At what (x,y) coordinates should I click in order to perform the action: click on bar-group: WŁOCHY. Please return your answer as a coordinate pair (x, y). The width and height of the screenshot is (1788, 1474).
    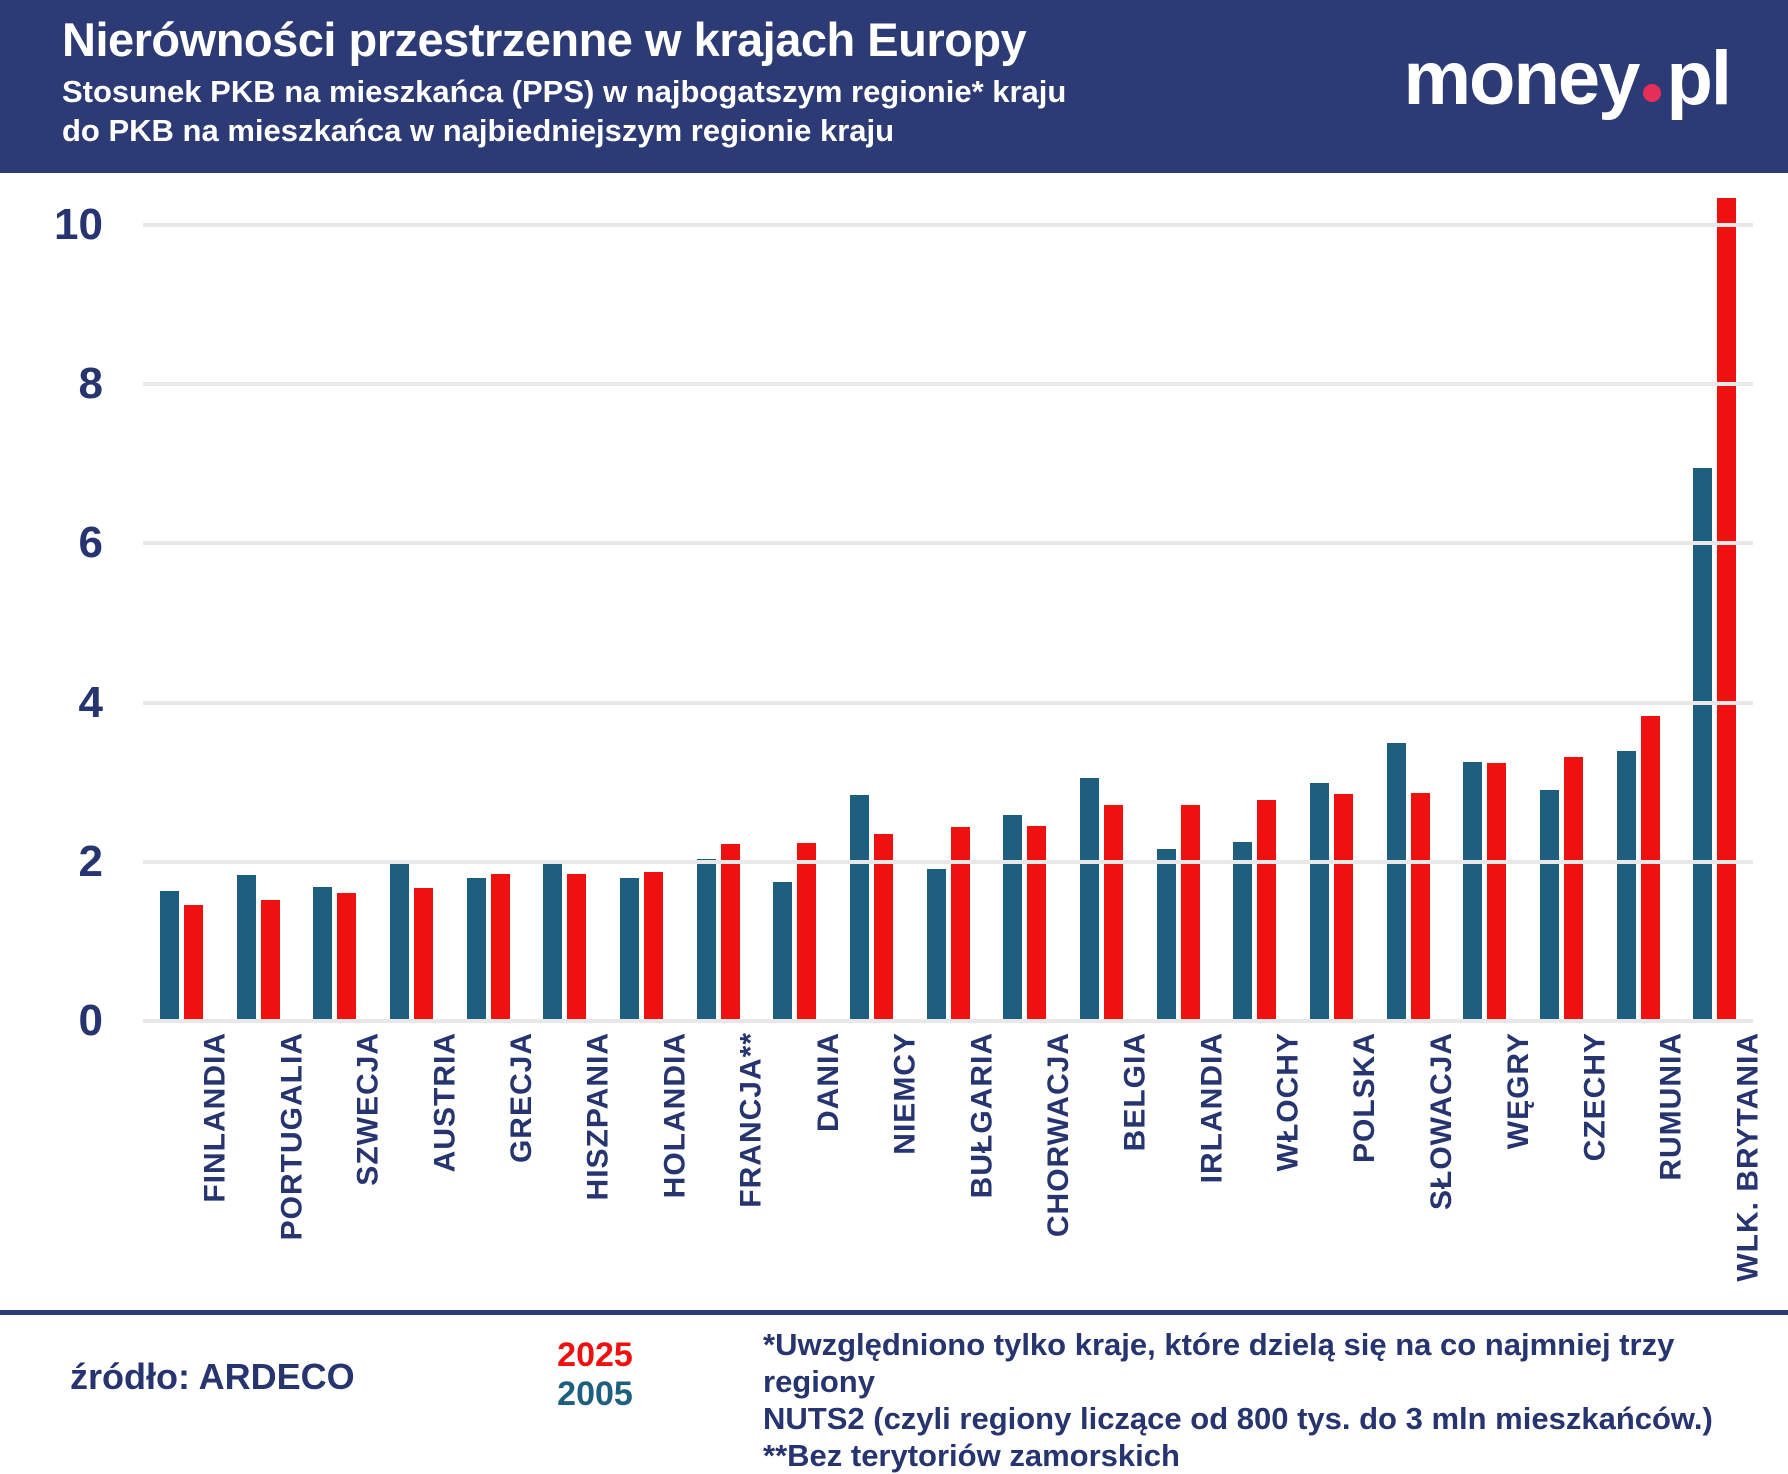
    Looking at the image, I should click on (1260, 675).